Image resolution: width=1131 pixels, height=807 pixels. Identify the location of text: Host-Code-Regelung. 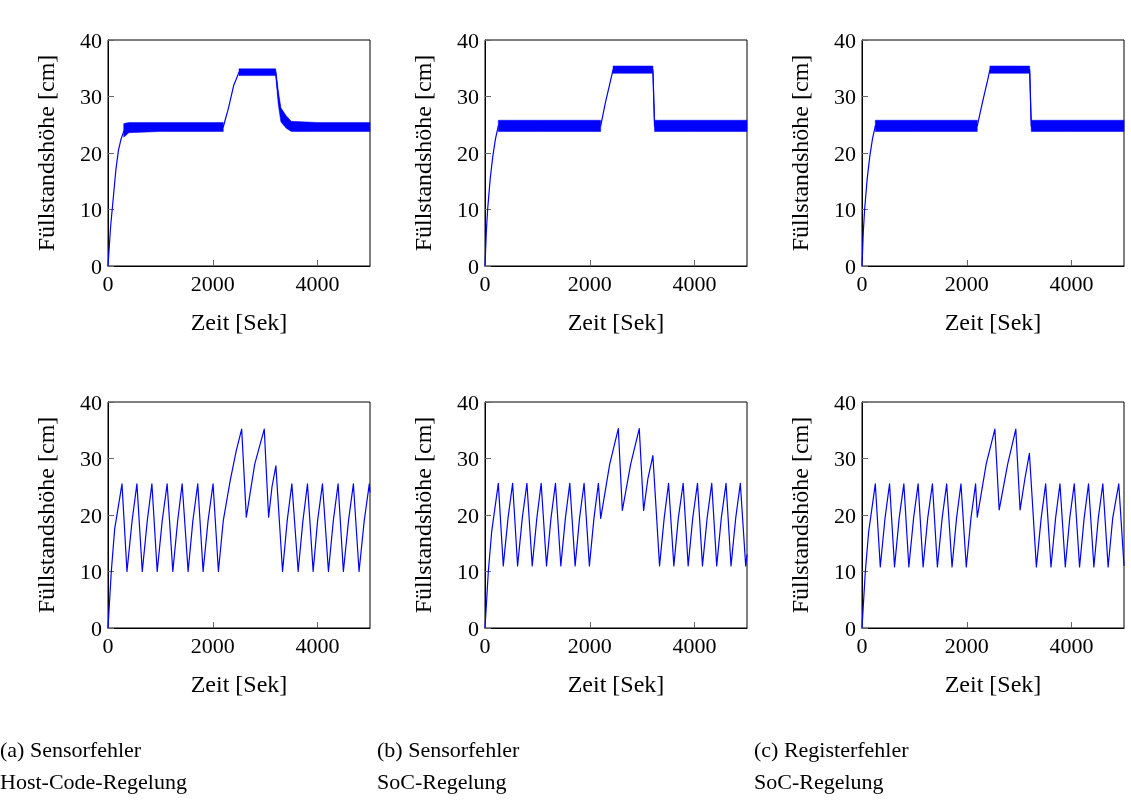
(93, 781).